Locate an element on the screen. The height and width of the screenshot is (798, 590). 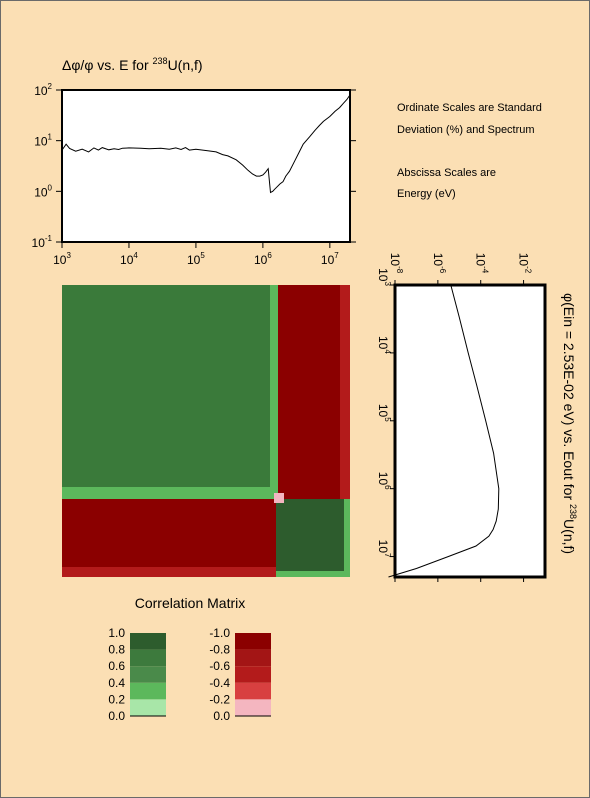
heatmap-edge-bottom is located at coordinates (169, 572).